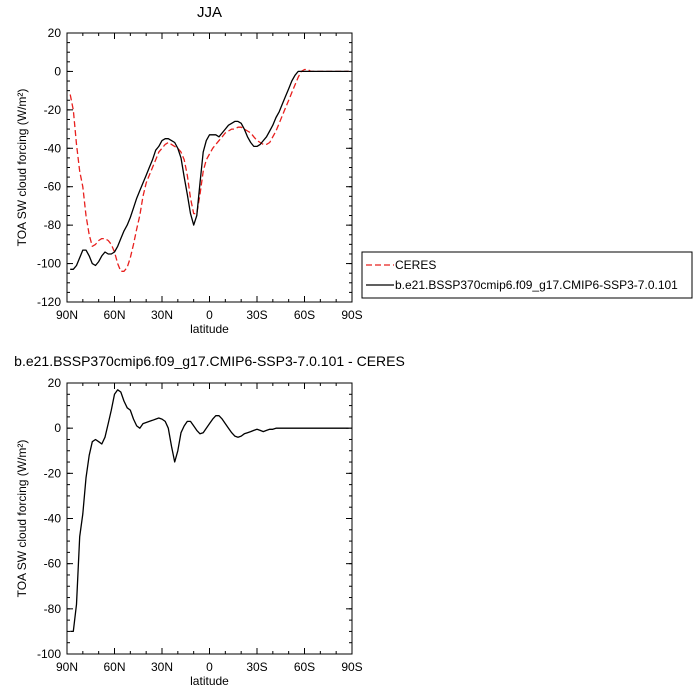  I want to click on legend-entry: CERES, so click(415, 265).